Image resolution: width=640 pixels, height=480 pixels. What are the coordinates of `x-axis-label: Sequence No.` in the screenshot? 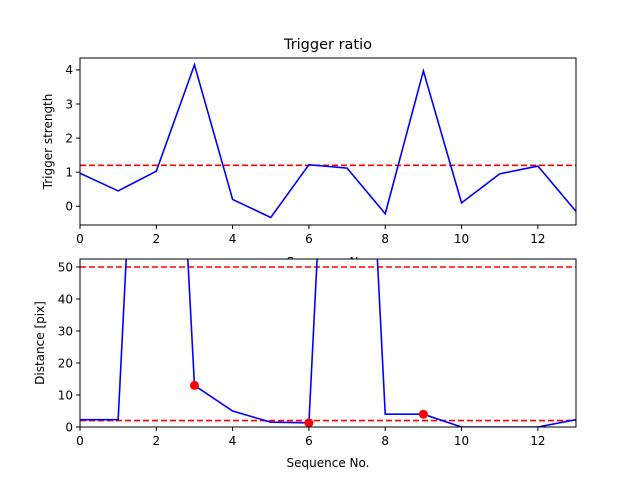 It's located at (328, 463).